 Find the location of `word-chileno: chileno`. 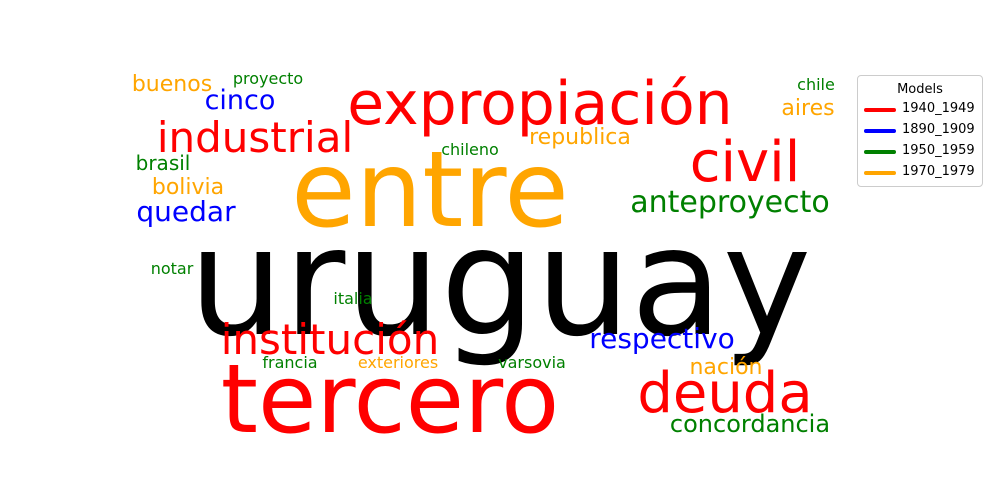

word-chileno: chileno is located at coordinates (470, 149).